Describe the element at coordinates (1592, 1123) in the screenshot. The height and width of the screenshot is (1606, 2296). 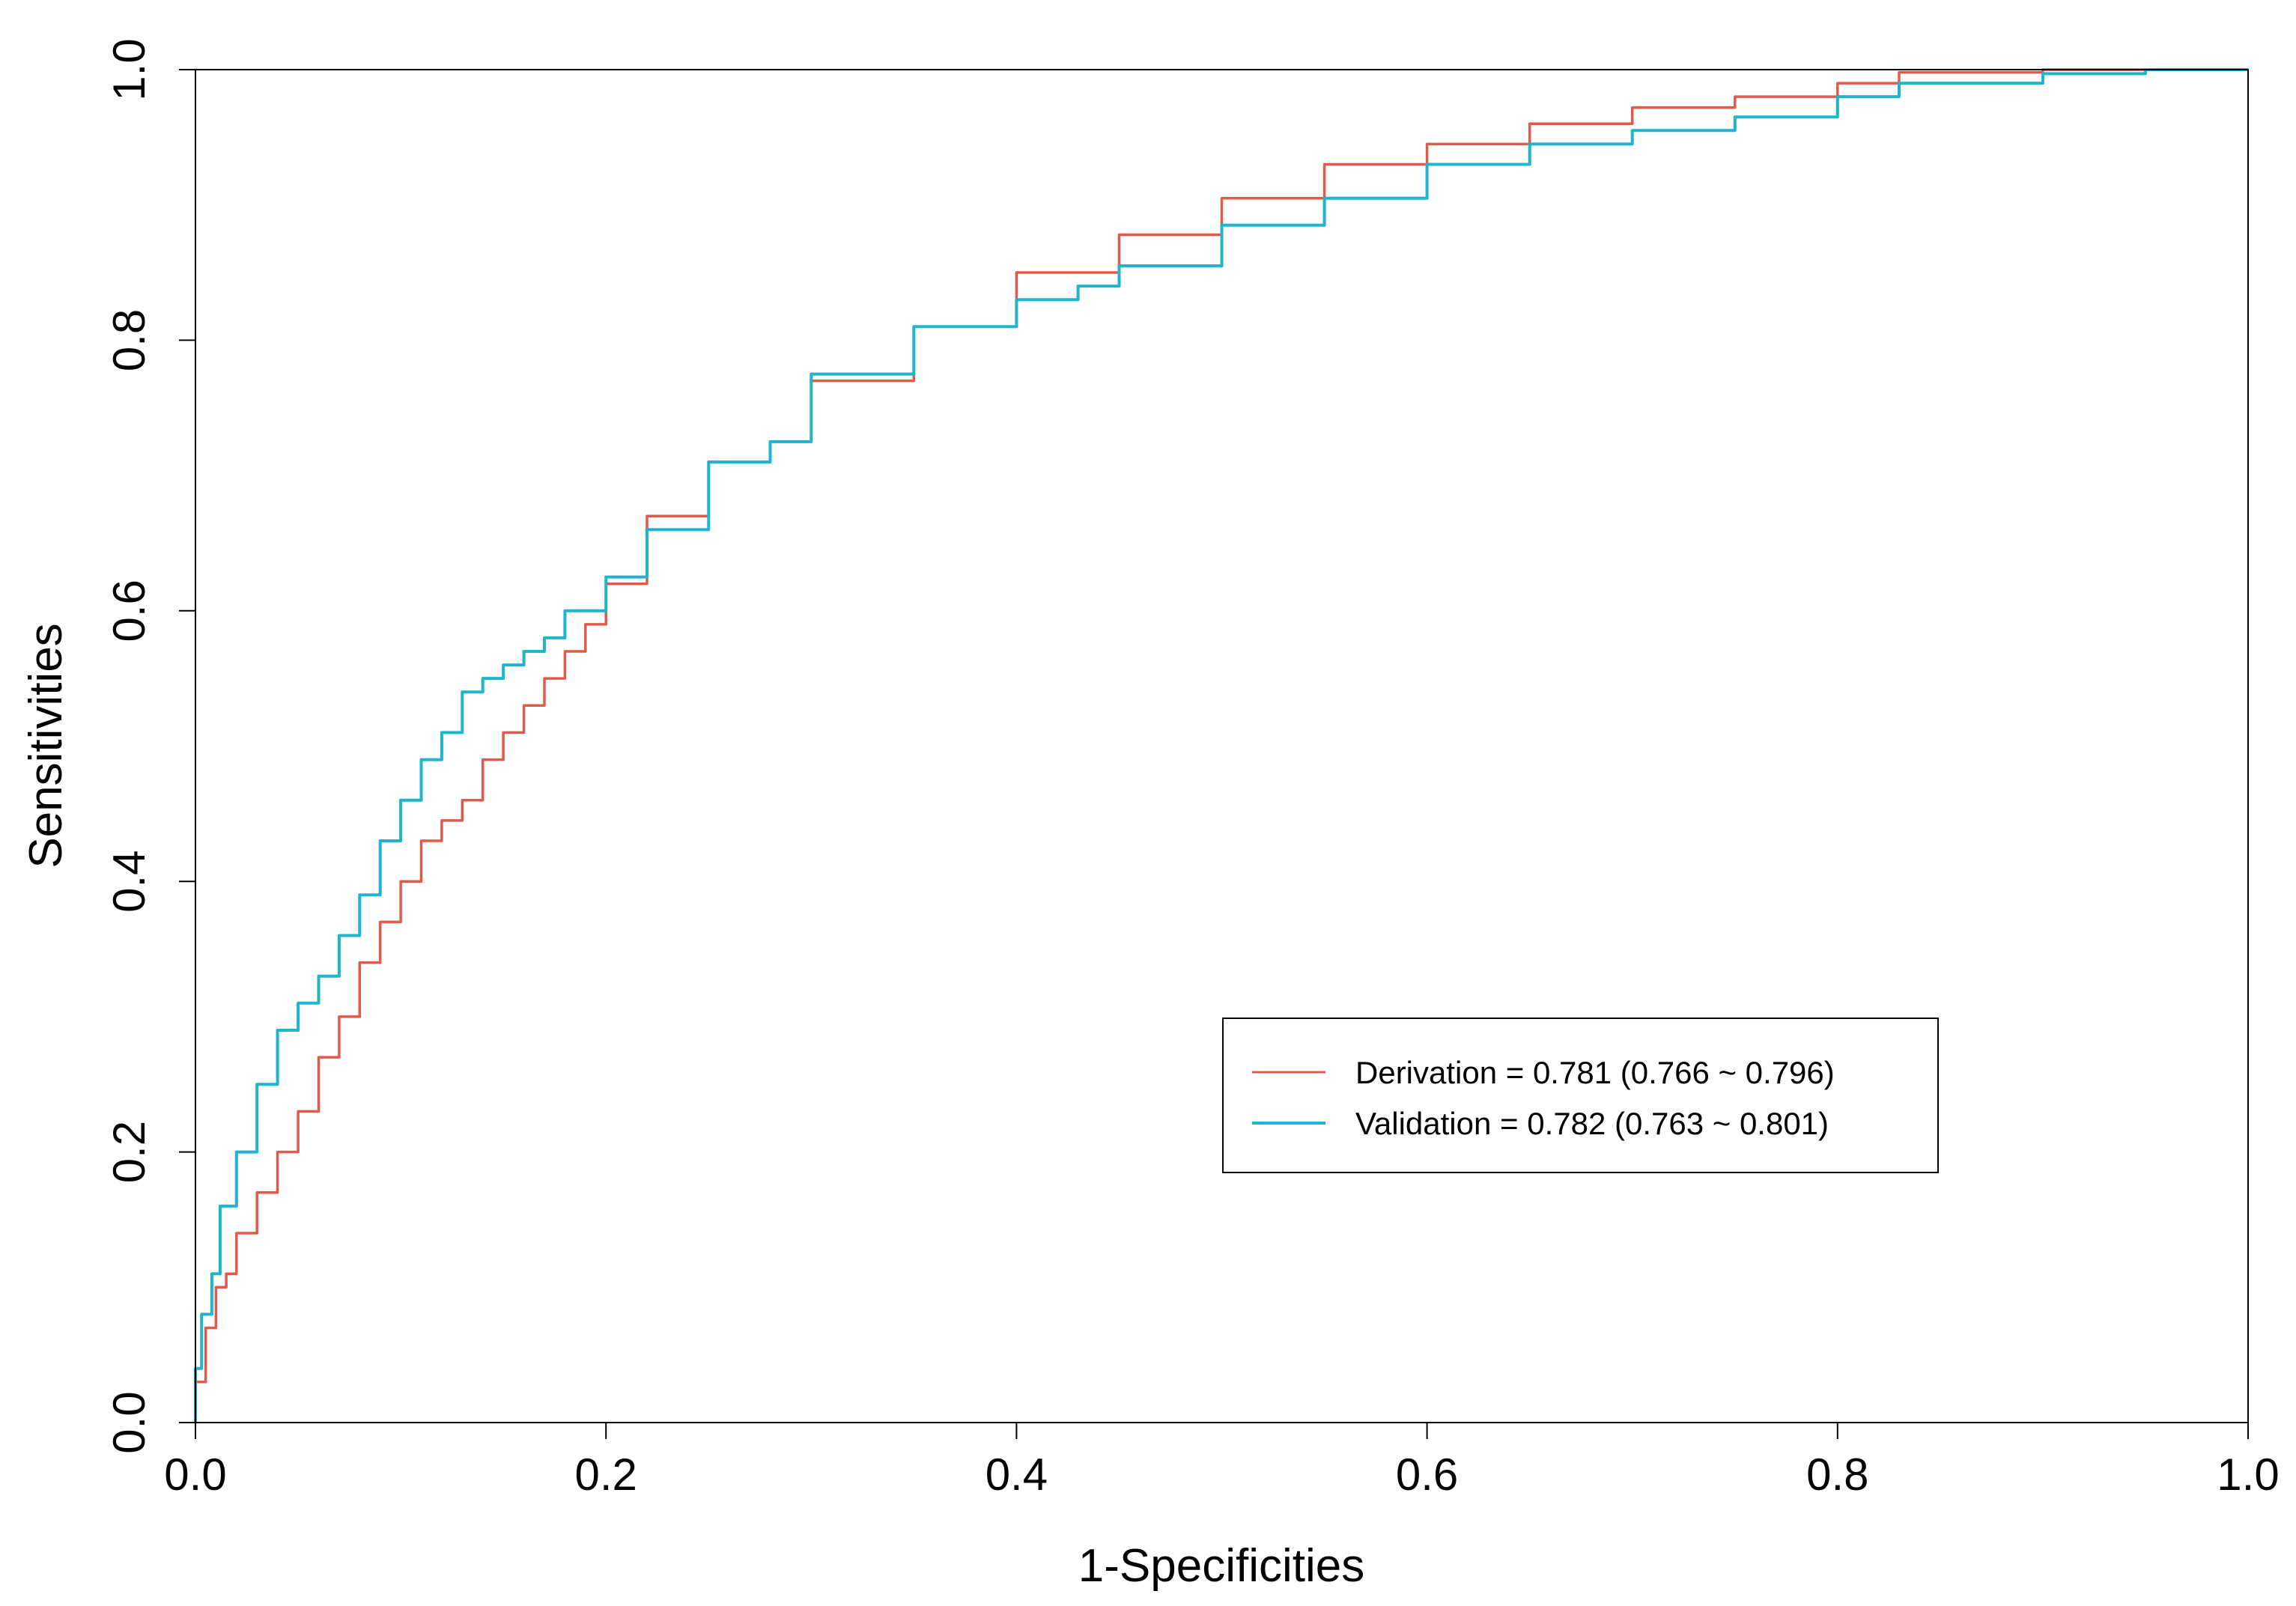
I see `legend-label-validation: Validation = 0.782 (0.763 ~ 0.801)` at that location.